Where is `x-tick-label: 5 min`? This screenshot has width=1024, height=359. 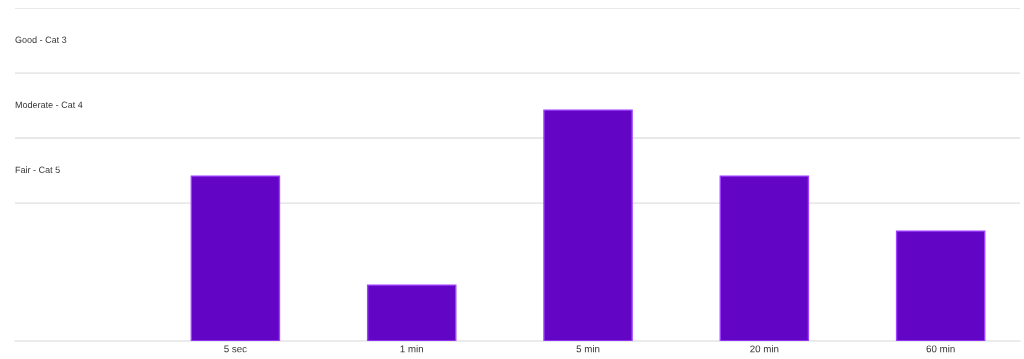 x-tick-label: 5 min is located at coordinates (588, 349).